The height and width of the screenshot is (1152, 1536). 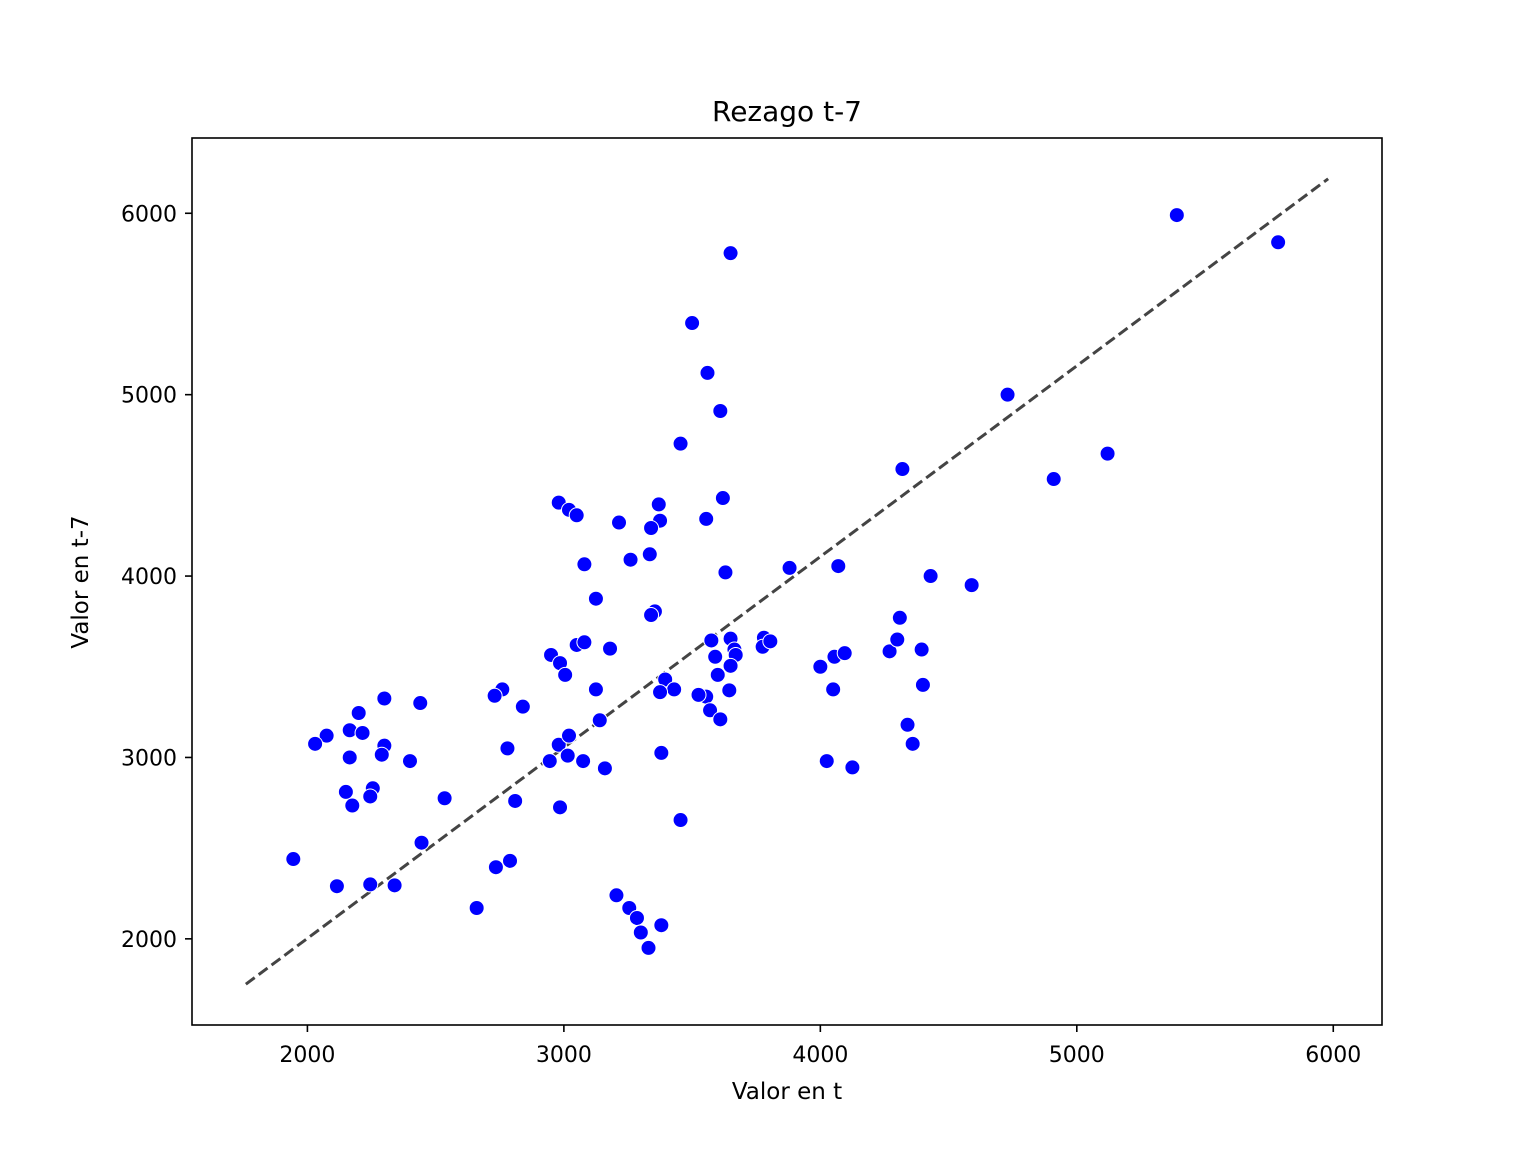 I want to click on x-axis-label: Valor en t, so click(x=787, y=1092).